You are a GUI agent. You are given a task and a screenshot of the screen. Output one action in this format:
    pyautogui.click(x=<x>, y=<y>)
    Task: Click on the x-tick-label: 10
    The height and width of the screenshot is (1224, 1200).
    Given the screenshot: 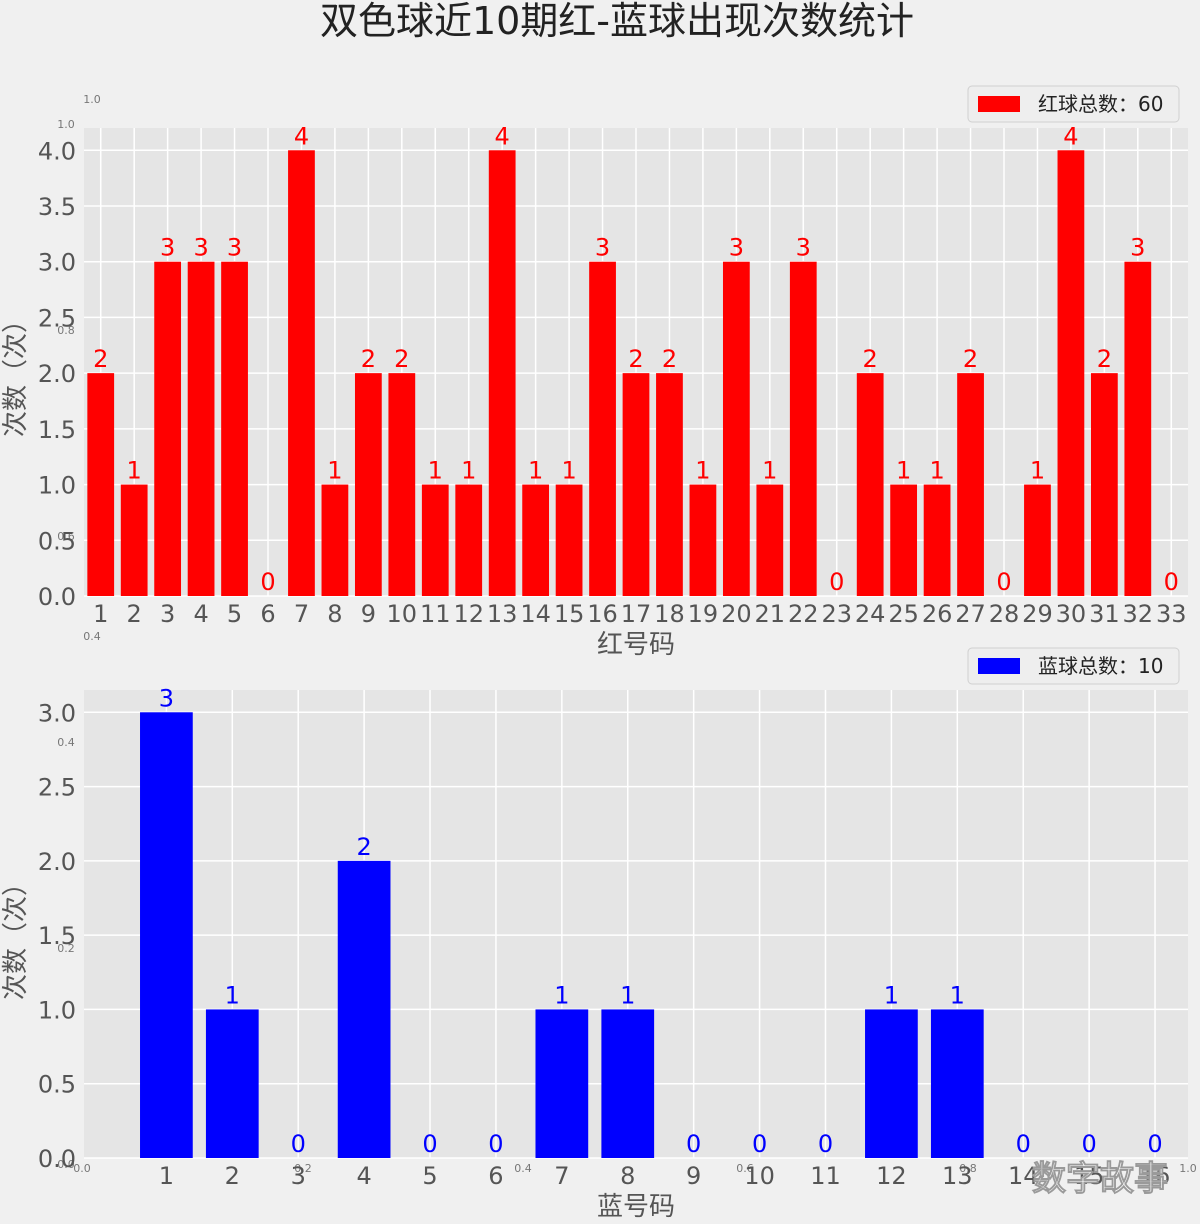 What is the action you would take?
    pyautogui.click(x=402, y=614)
    